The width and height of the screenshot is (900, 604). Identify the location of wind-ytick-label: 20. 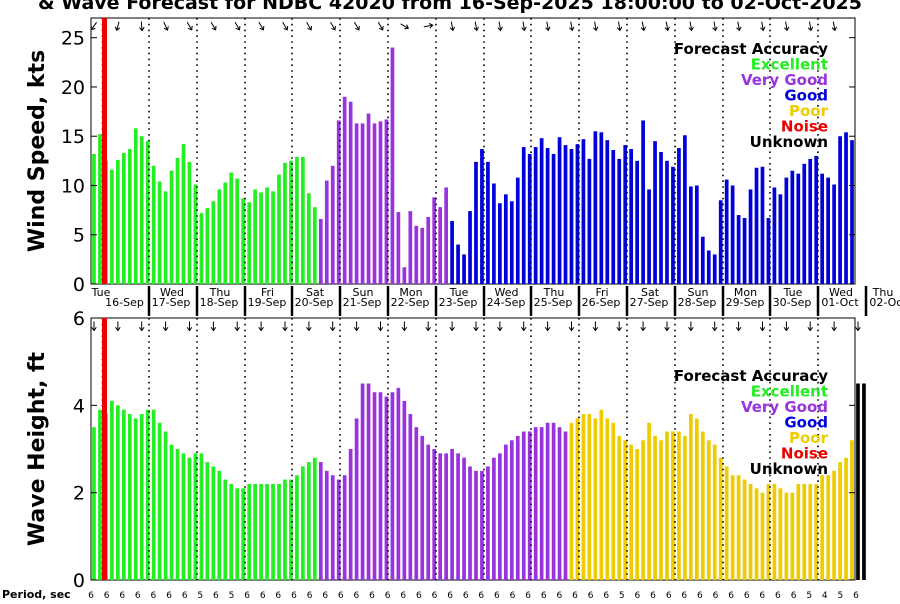
(73, 88).